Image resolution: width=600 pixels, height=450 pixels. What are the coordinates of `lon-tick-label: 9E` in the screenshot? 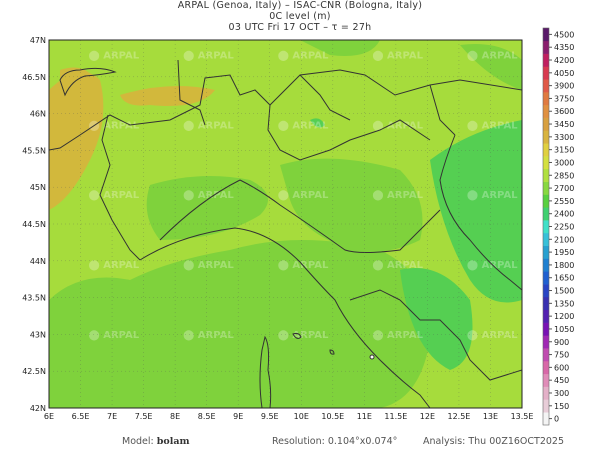 It's located at (238, 416).